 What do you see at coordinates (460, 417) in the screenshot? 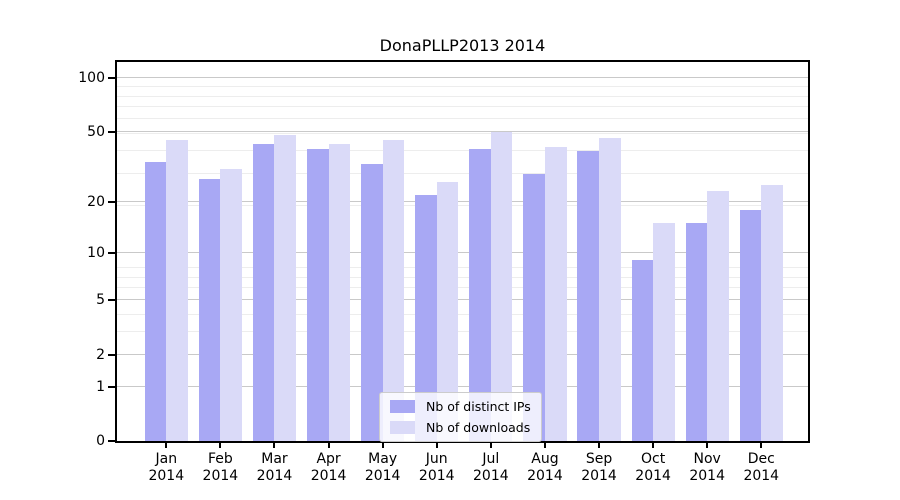
I see `legend: Nb of distinct IPs Nb of downloads` at bounding box center [460, 417].